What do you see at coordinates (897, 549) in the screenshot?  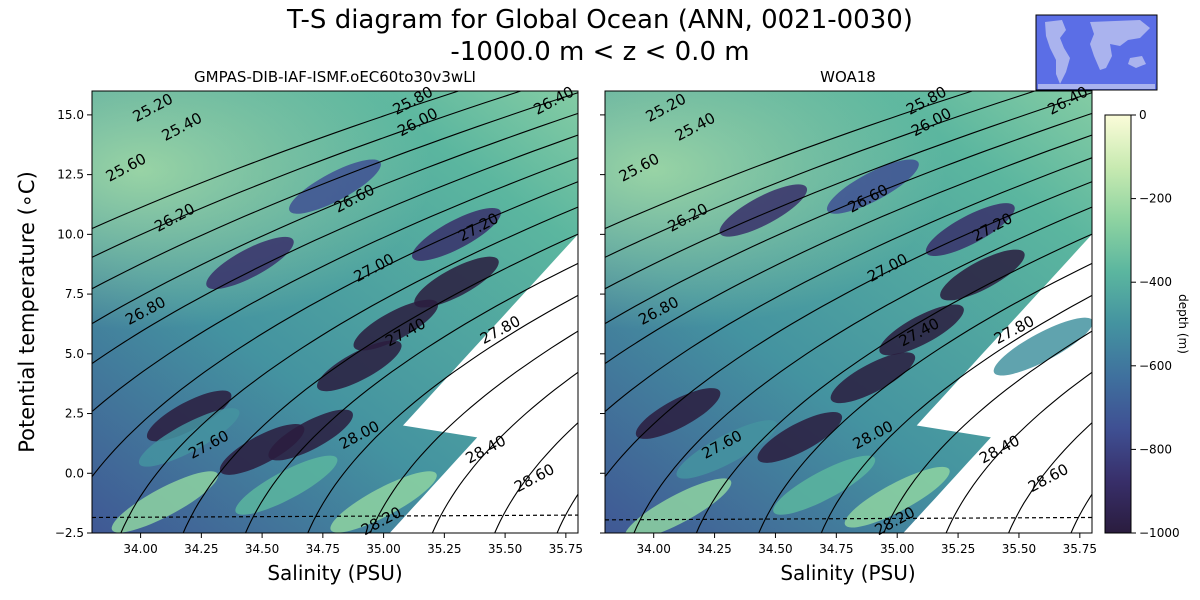 I see `x-tick-label: 35.00` at bounding box center [897, 549].